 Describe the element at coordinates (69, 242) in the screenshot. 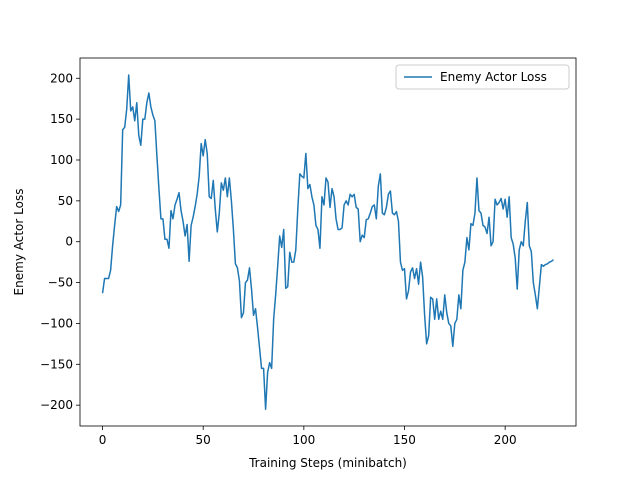

I see `y-tick-label: 0` at that location.